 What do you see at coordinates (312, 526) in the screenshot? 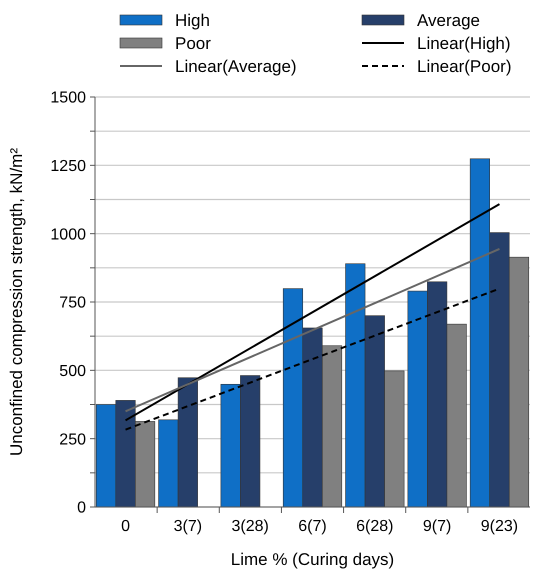
I see `x-tick-label: 6(7)` at bounding box center [312, 526].